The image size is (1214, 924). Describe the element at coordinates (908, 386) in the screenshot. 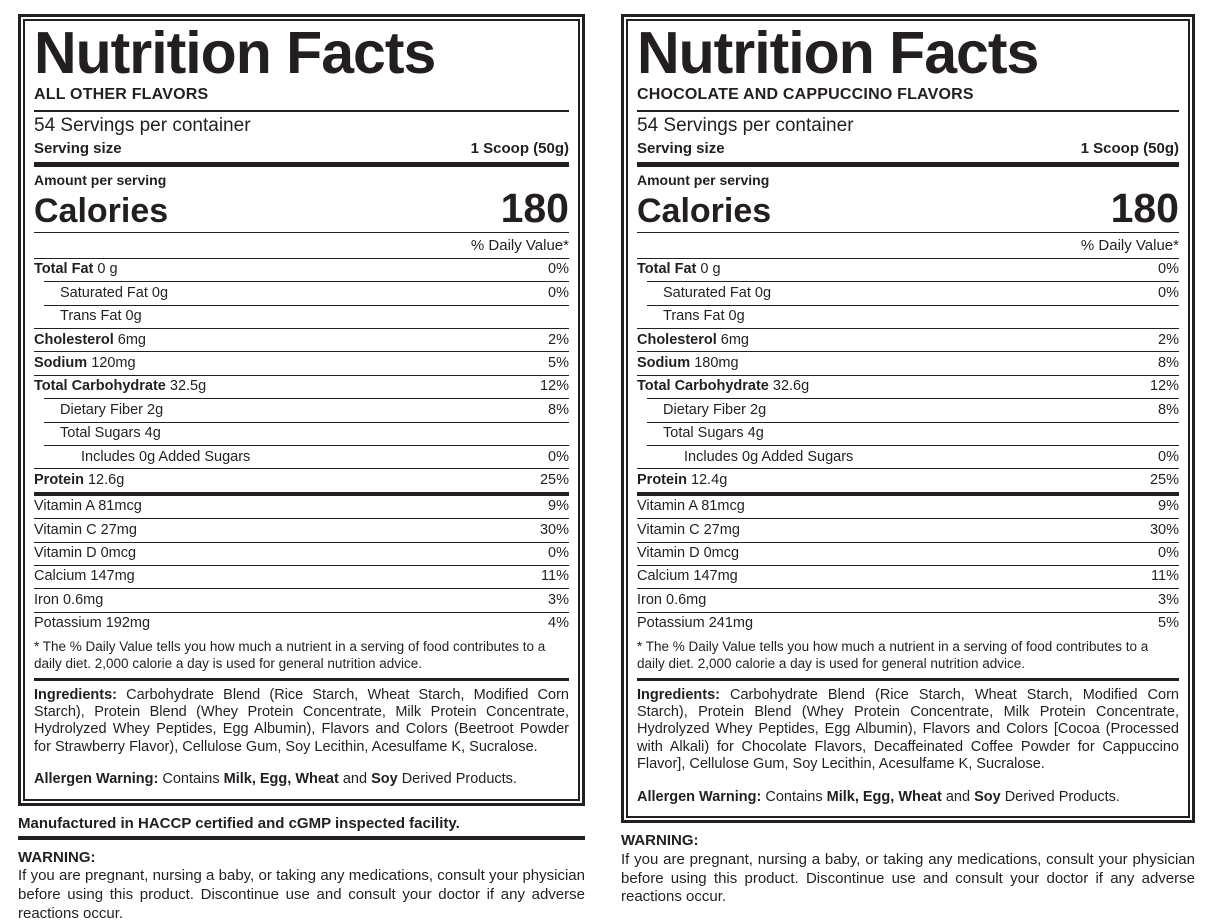

I see `nutrient-row: Total Carbohydrate 32.6g 12%` at that location.